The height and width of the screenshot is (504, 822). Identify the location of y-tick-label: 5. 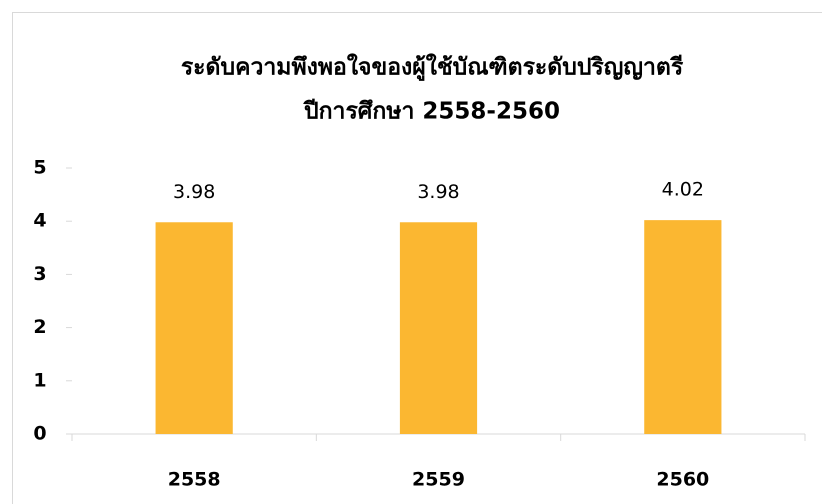
(39, 168).